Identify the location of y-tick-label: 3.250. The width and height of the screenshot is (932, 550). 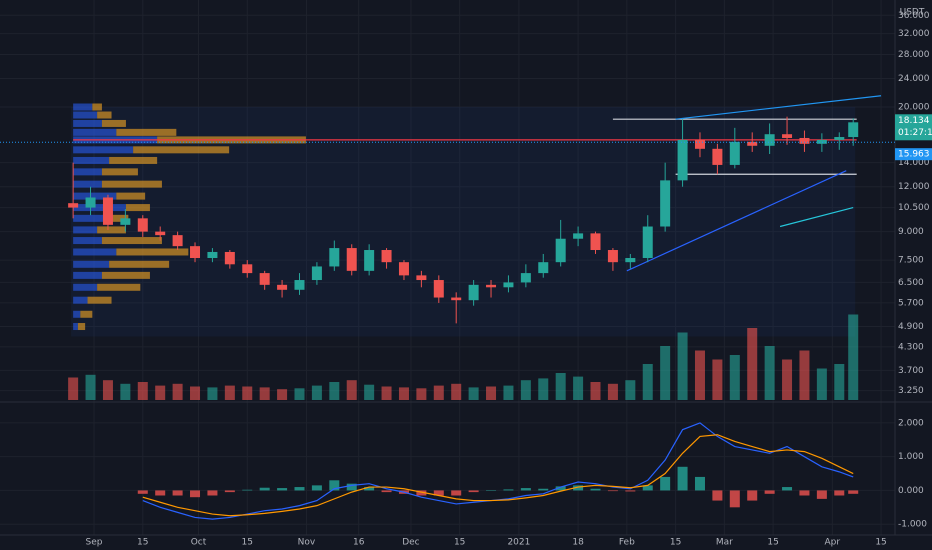
(911, 391).